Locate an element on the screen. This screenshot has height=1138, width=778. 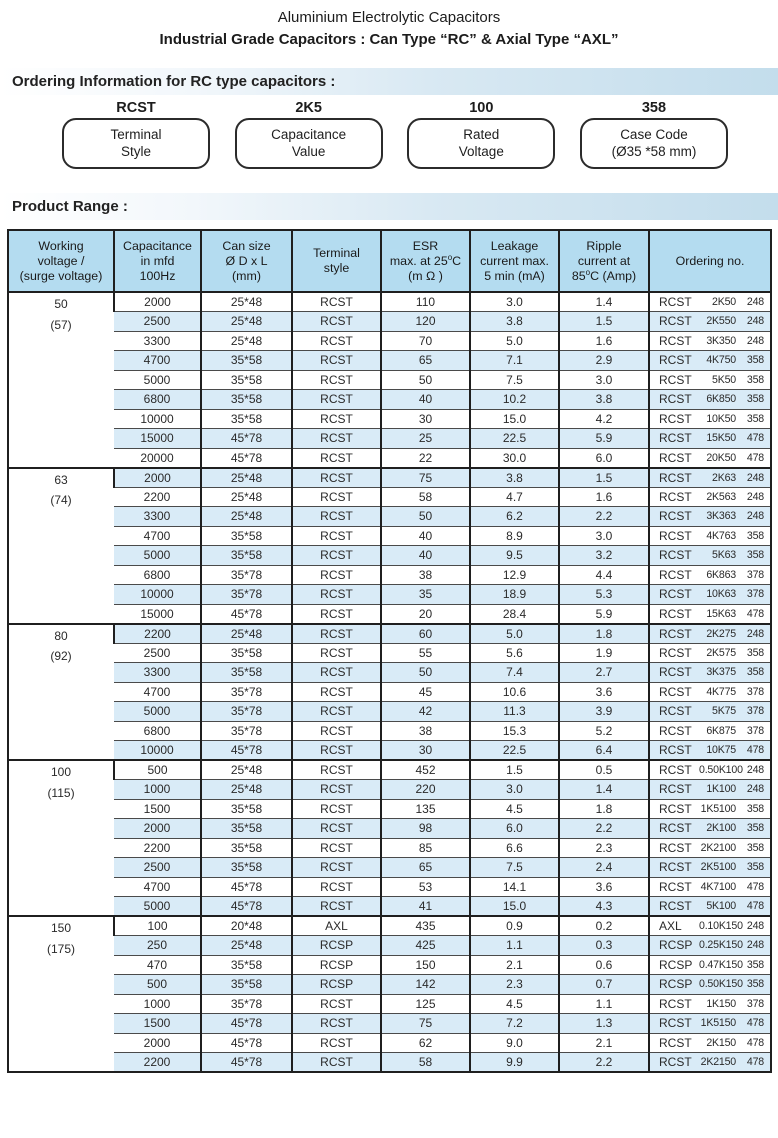
cell-ordering-no: RCSP 0.50K150 358 is located at coordinates (709, 984).